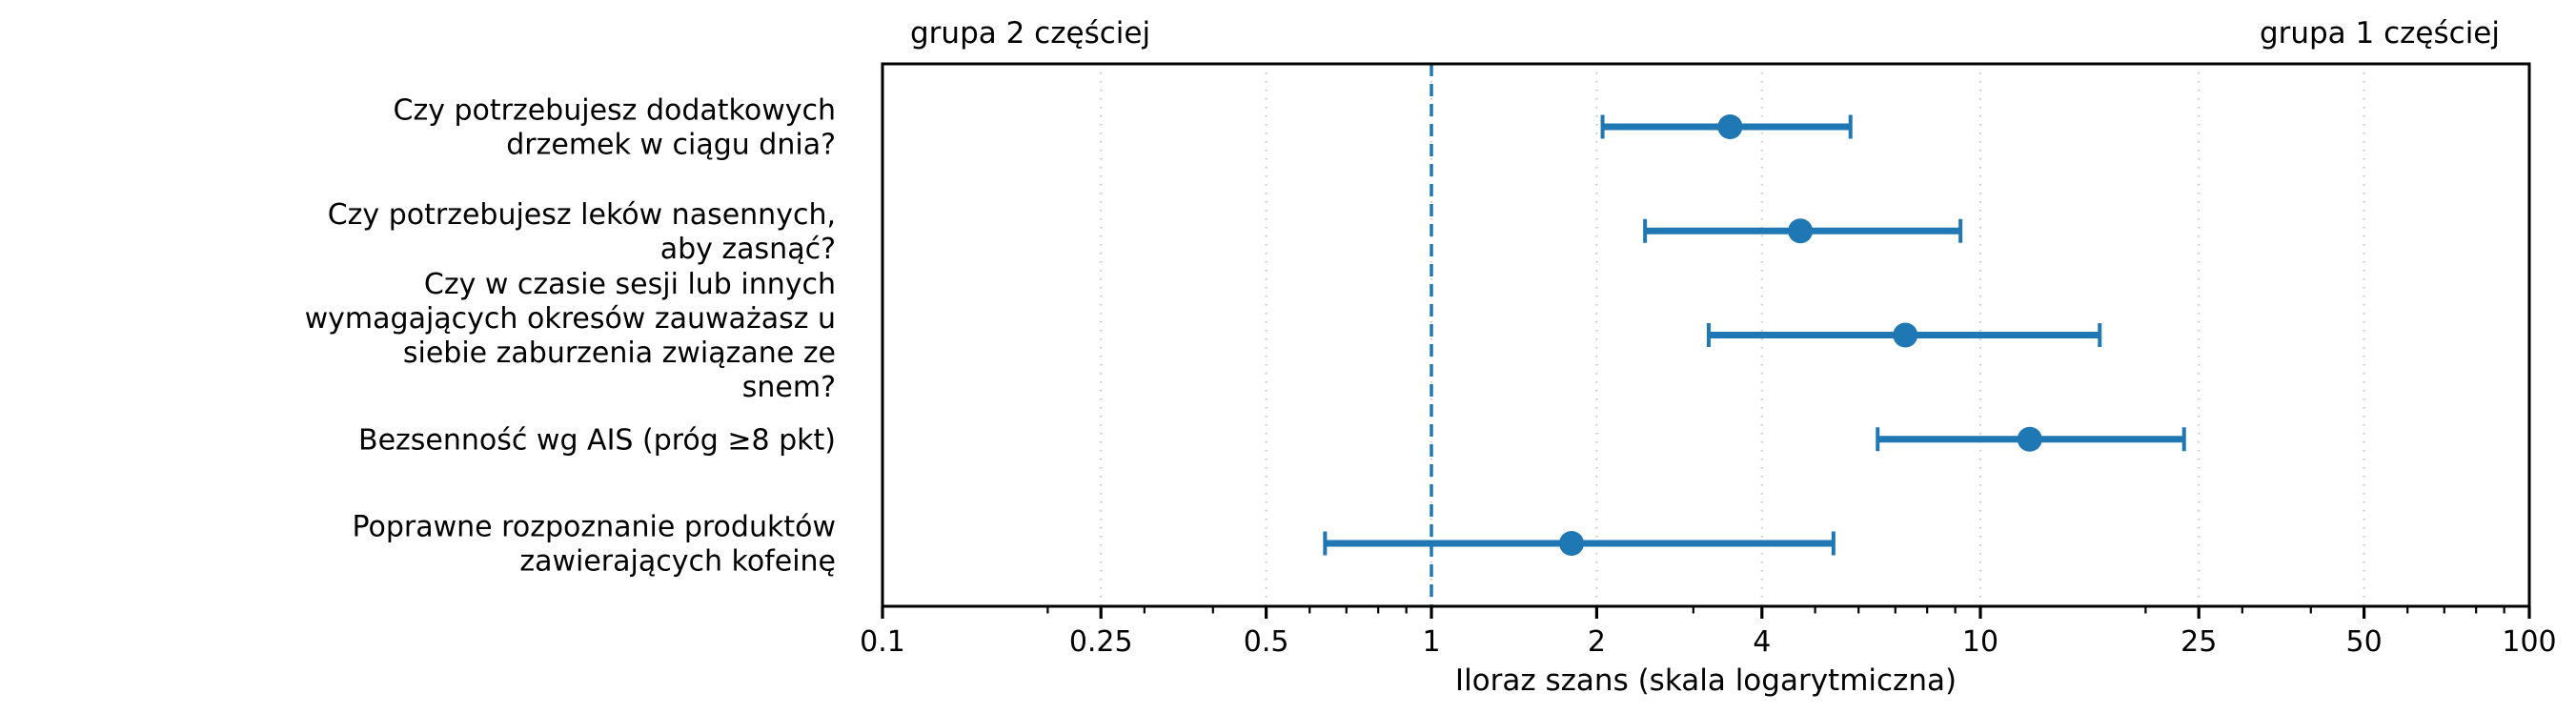  I want to click on x-tick-label: 2, so click(1597, 642).